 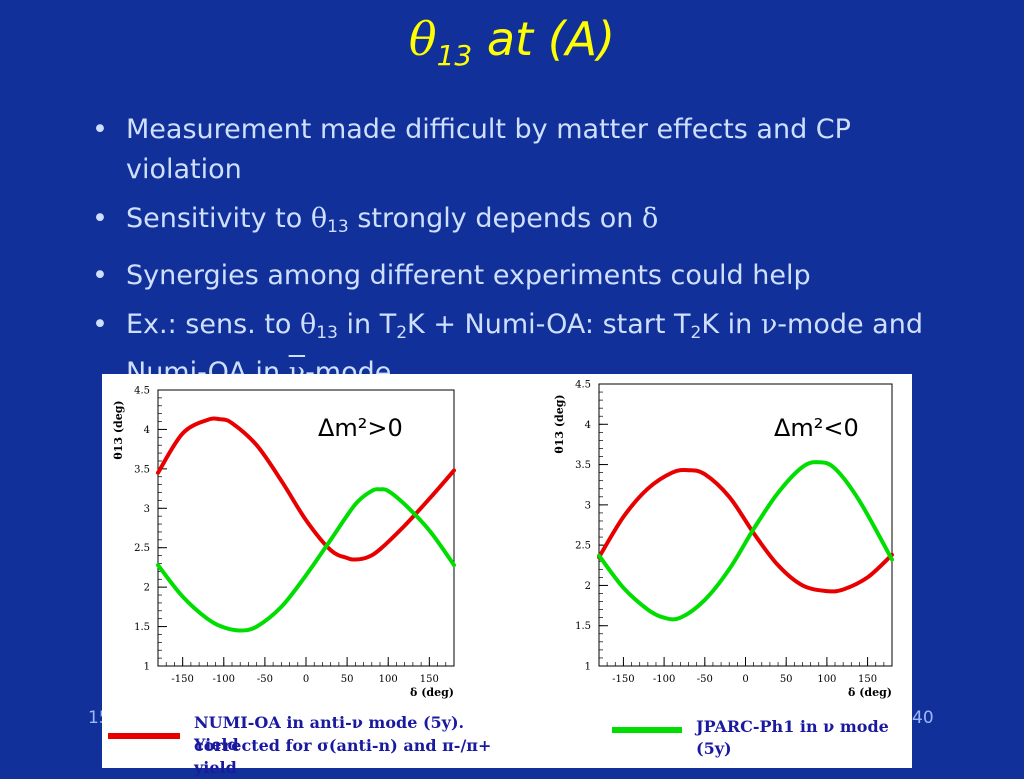 I want to click on title-theta-symbol: θ, so click(x=422, y=39).